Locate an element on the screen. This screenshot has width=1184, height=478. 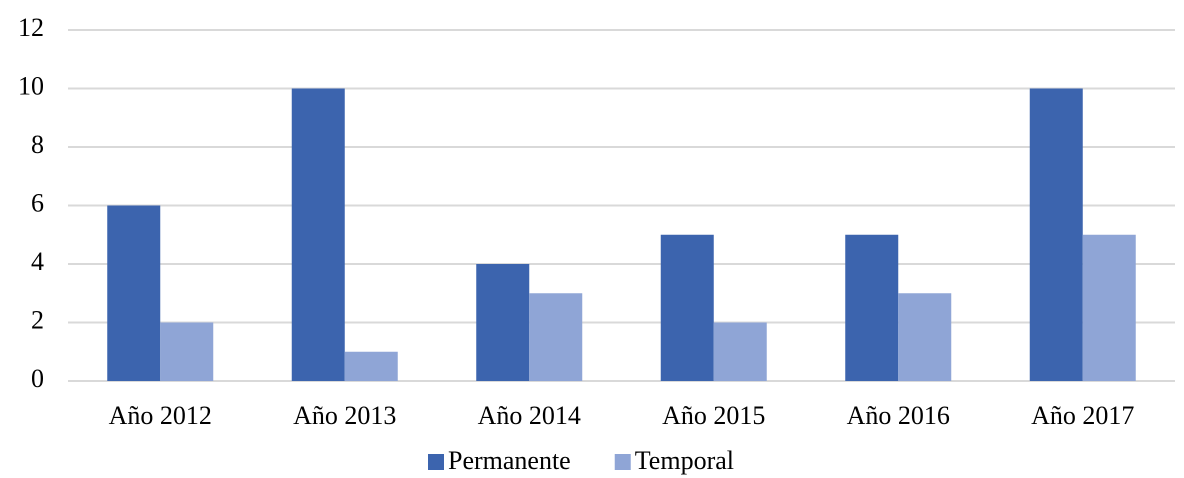
legend-label: Permanente is located at coordinates (509, 460).